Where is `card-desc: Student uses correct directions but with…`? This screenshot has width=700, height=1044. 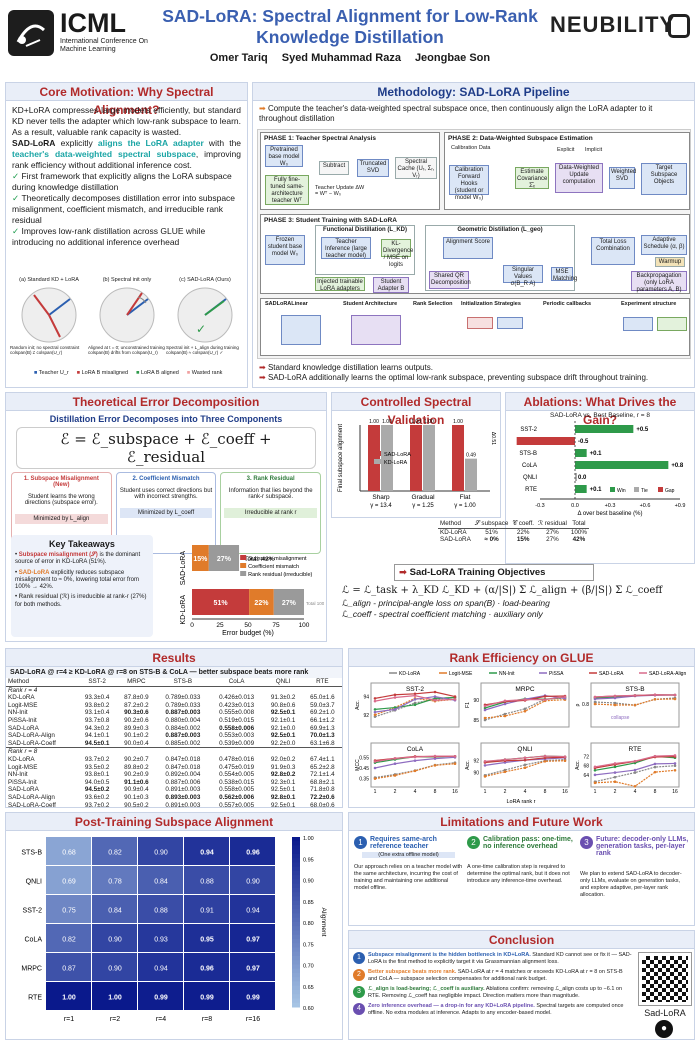
card-desc: Student uses correct directions but with… is located at coordinates (166, 494).